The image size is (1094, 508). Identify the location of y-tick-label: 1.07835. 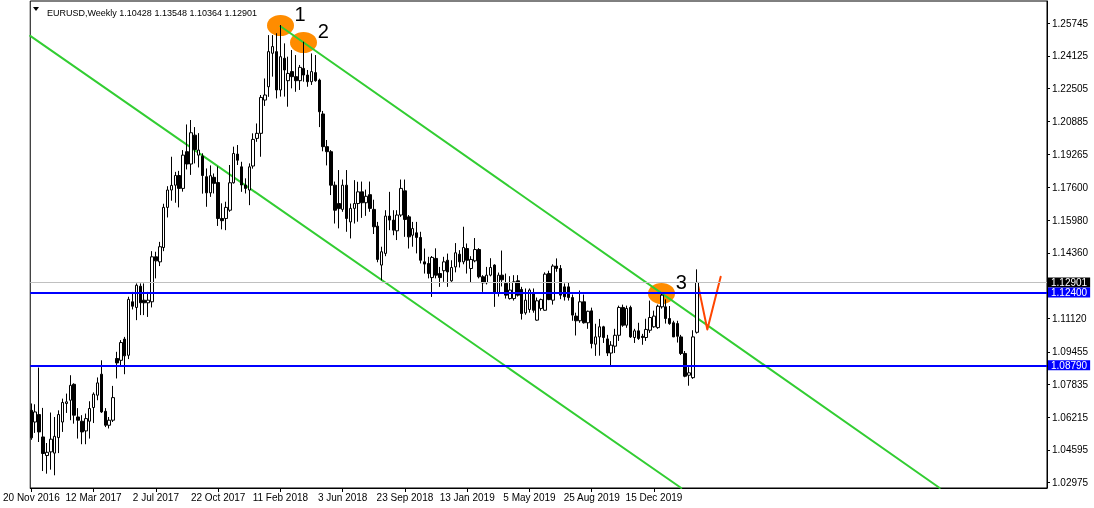
(1070, 385).